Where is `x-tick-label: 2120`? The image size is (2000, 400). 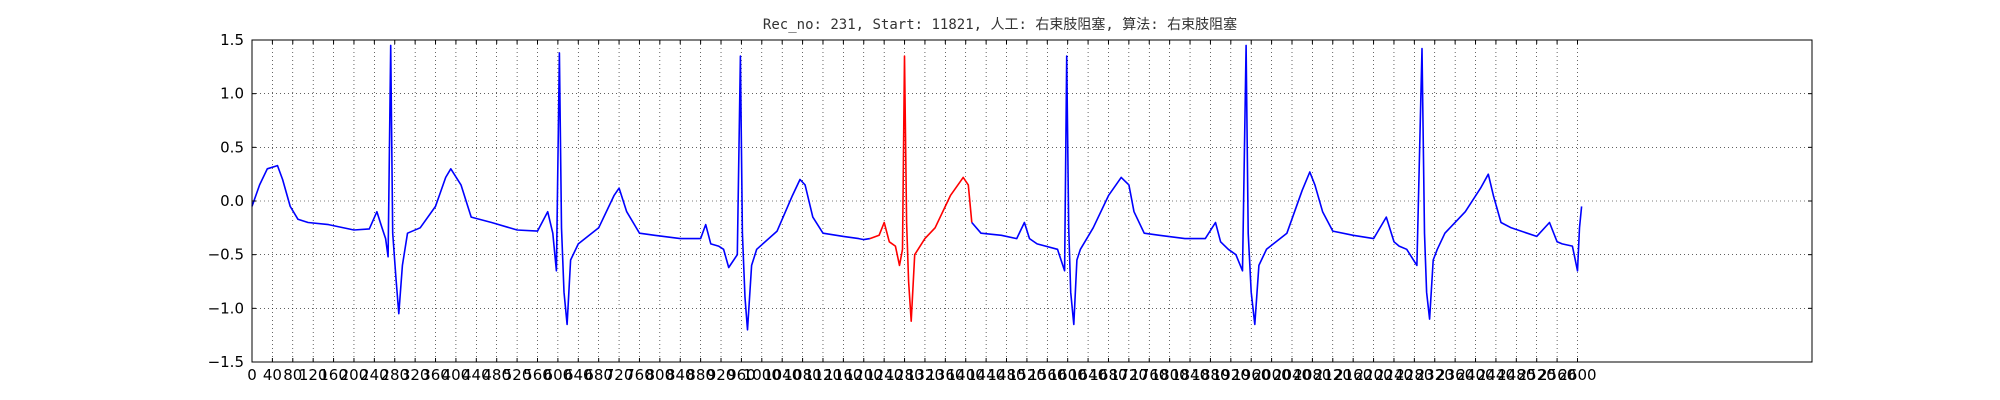 x-tick-label: 2120 is located at coordinates (1333, 375).